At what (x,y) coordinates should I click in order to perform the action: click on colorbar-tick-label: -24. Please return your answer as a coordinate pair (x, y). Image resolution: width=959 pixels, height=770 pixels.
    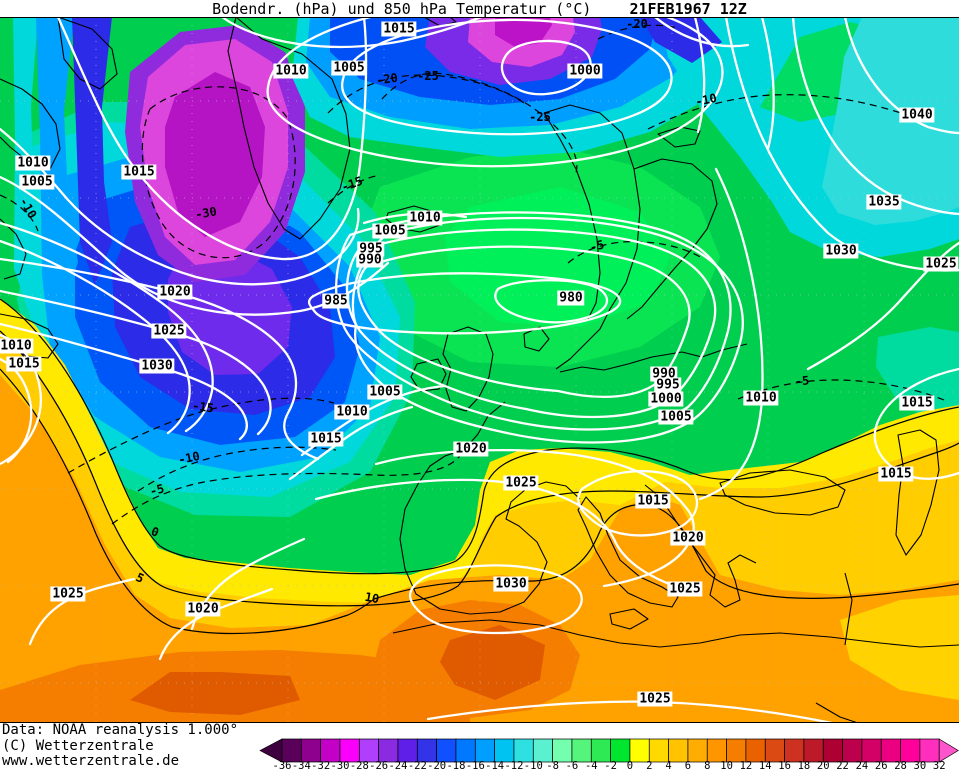
    Looking at the image, I should click on (397, 765).